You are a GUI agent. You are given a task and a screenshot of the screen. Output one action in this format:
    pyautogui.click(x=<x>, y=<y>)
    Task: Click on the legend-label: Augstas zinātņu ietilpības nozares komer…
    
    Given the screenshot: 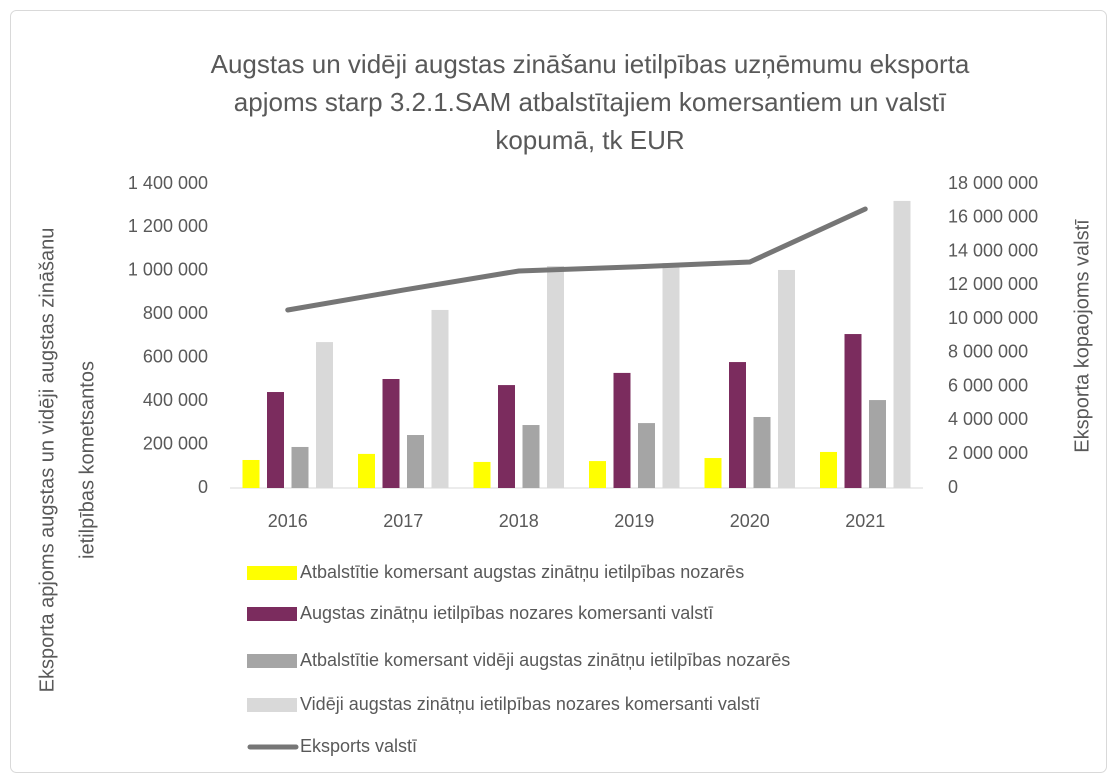 What is the action you would take?
    pyautogui.click(x=506, y=613)
    